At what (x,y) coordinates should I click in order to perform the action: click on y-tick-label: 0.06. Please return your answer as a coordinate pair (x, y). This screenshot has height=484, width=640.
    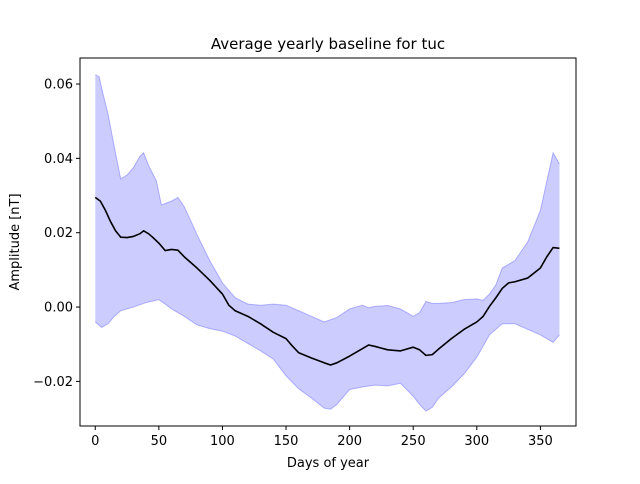
    Looking at the image, I should click on (58, 85).